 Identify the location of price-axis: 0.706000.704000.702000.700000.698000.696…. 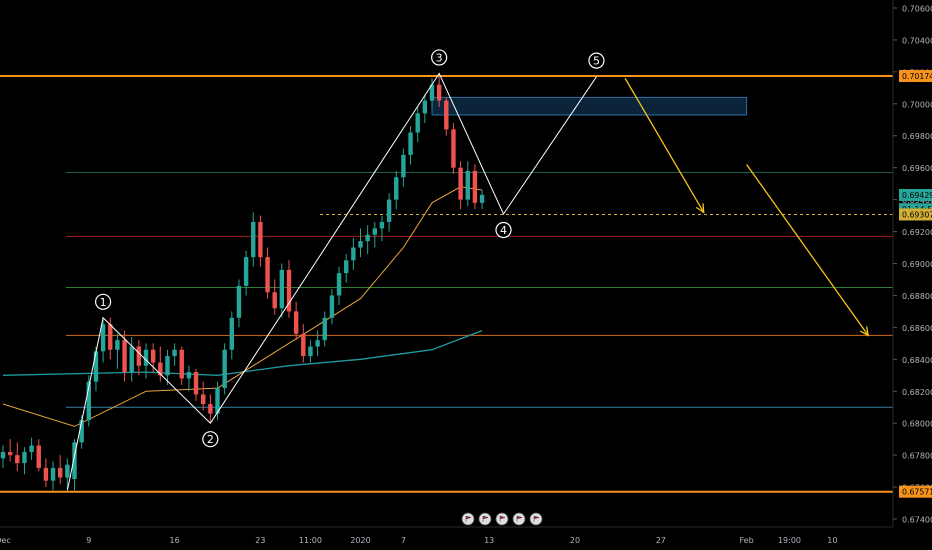
(912, 264).